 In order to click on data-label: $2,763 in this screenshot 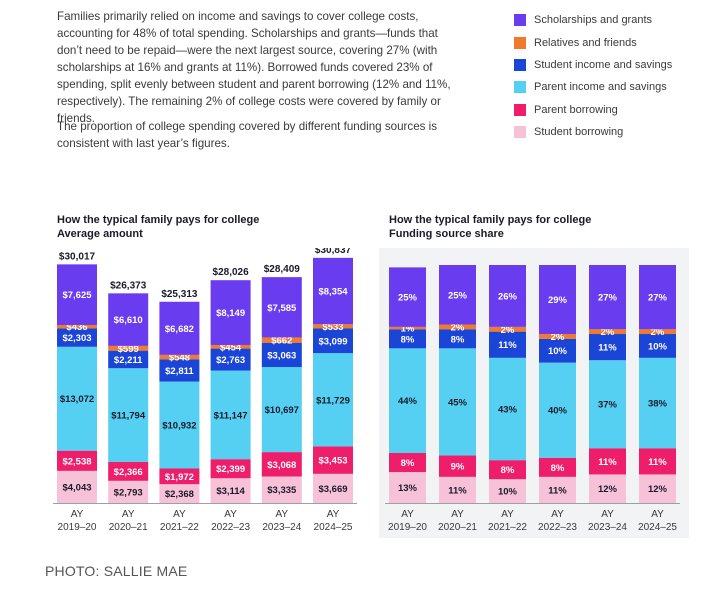, I will do `click(230, 360)`.